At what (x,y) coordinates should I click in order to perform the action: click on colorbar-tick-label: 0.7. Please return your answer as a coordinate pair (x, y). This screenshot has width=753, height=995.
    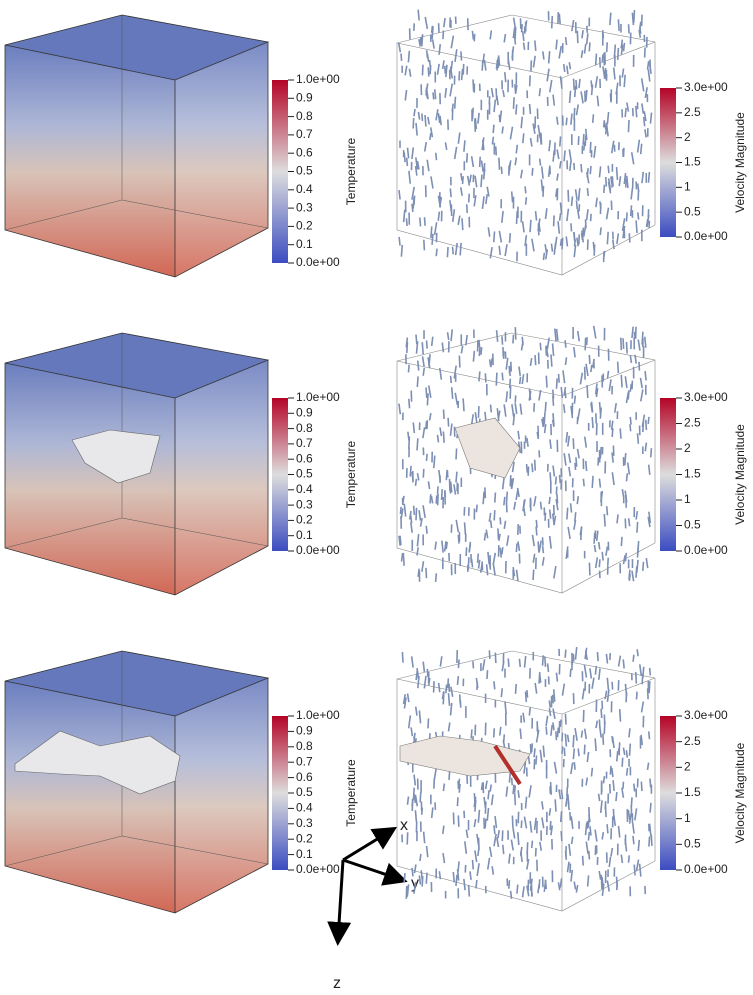
    Looking at the image, I should click on (304, 443).